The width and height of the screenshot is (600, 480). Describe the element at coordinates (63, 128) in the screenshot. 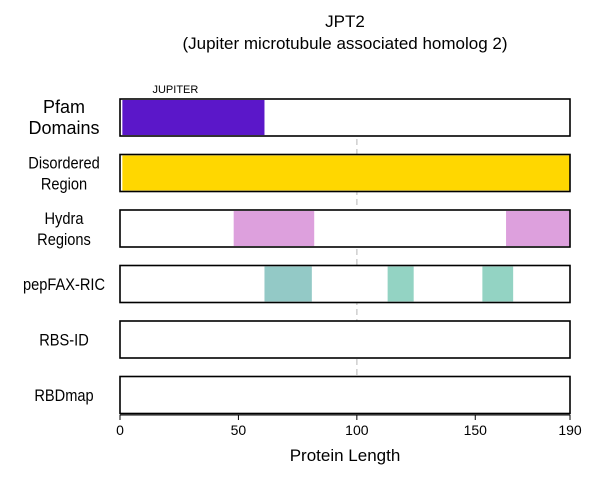

I see `track-label: Domains` at that location.